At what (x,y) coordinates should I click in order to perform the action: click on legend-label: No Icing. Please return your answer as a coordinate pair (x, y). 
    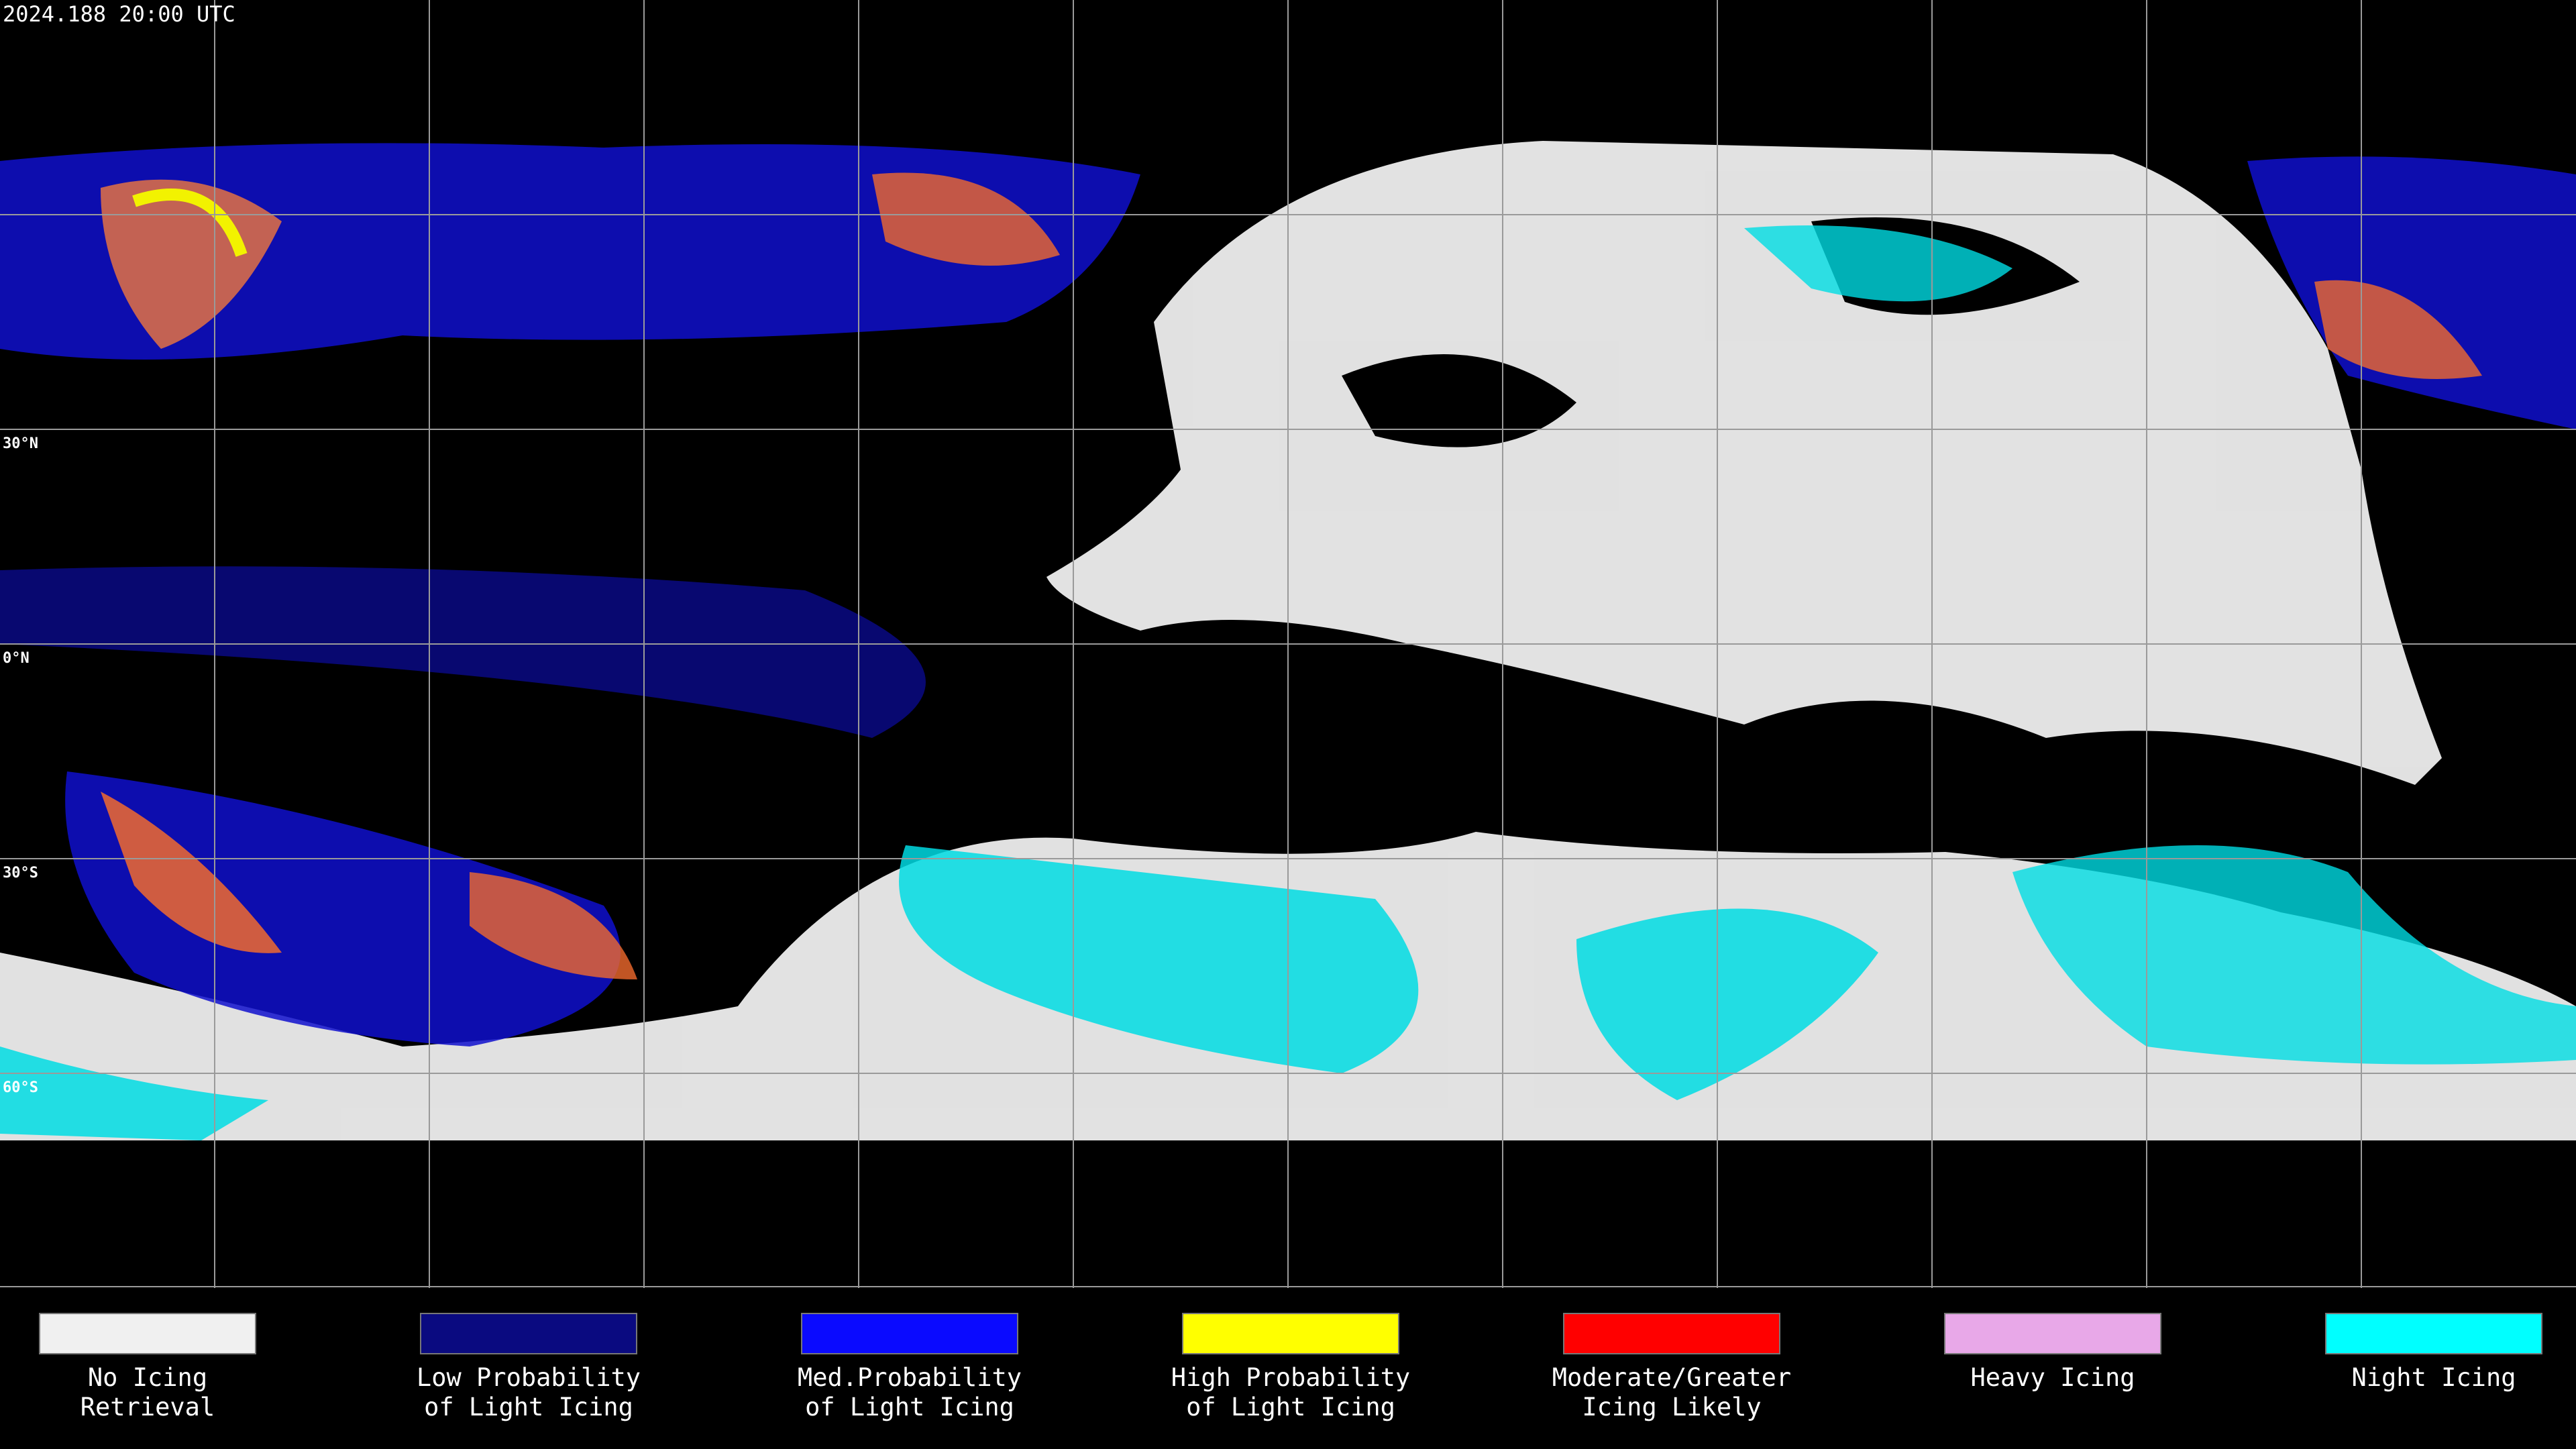
    Looking at the image, I should click on (147, 1377).